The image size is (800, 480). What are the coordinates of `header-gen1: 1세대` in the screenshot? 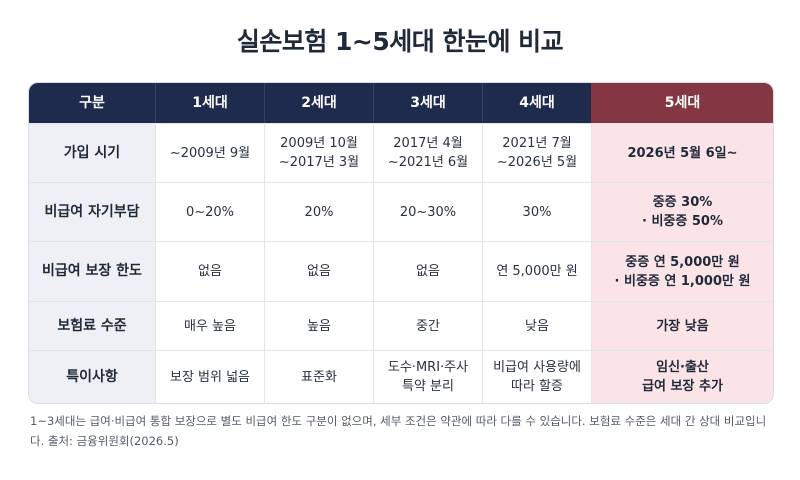 It's located at (209, 103).